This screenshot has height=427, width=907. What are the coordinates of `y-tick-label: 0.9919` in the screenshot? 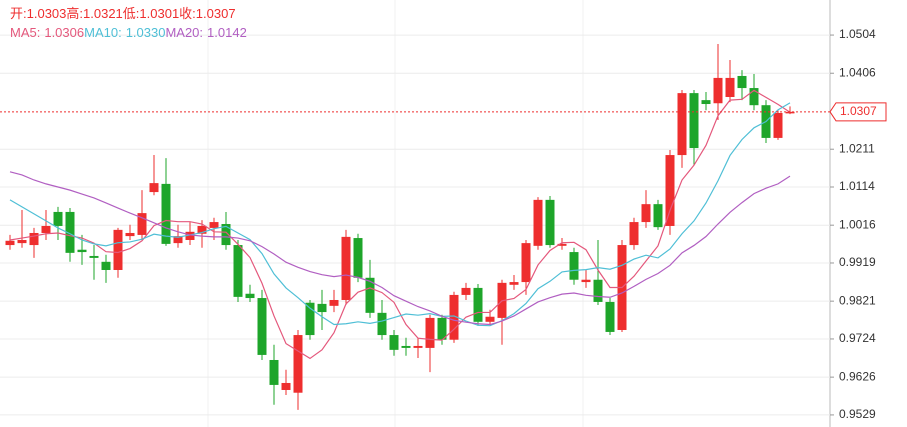 It's located at (857, 262).